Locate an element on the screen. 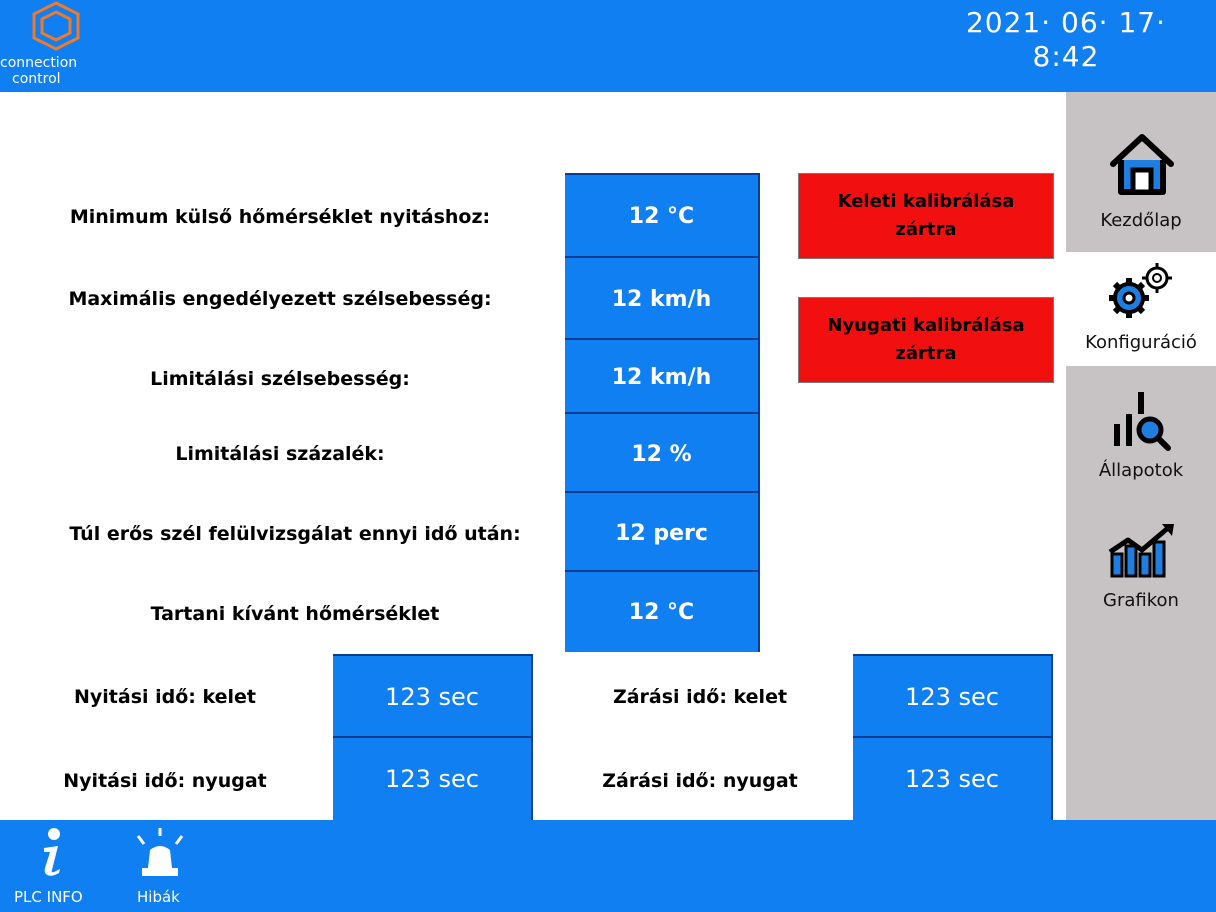 Image resolution: width=1216 pixels, height=912 pixels. errors-button: Hibák is located at coordinates (165, 866).